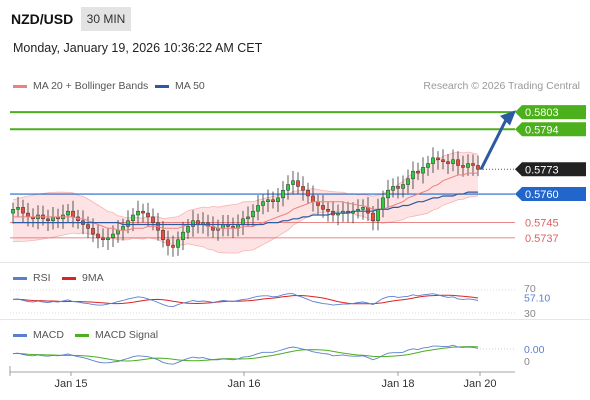 This screenshot has width=590, height=400. What do you see at coordinates (243, 384) in the screenshot?
I see `x-axis-label: Jan 16` at bounding box center [243, 384].